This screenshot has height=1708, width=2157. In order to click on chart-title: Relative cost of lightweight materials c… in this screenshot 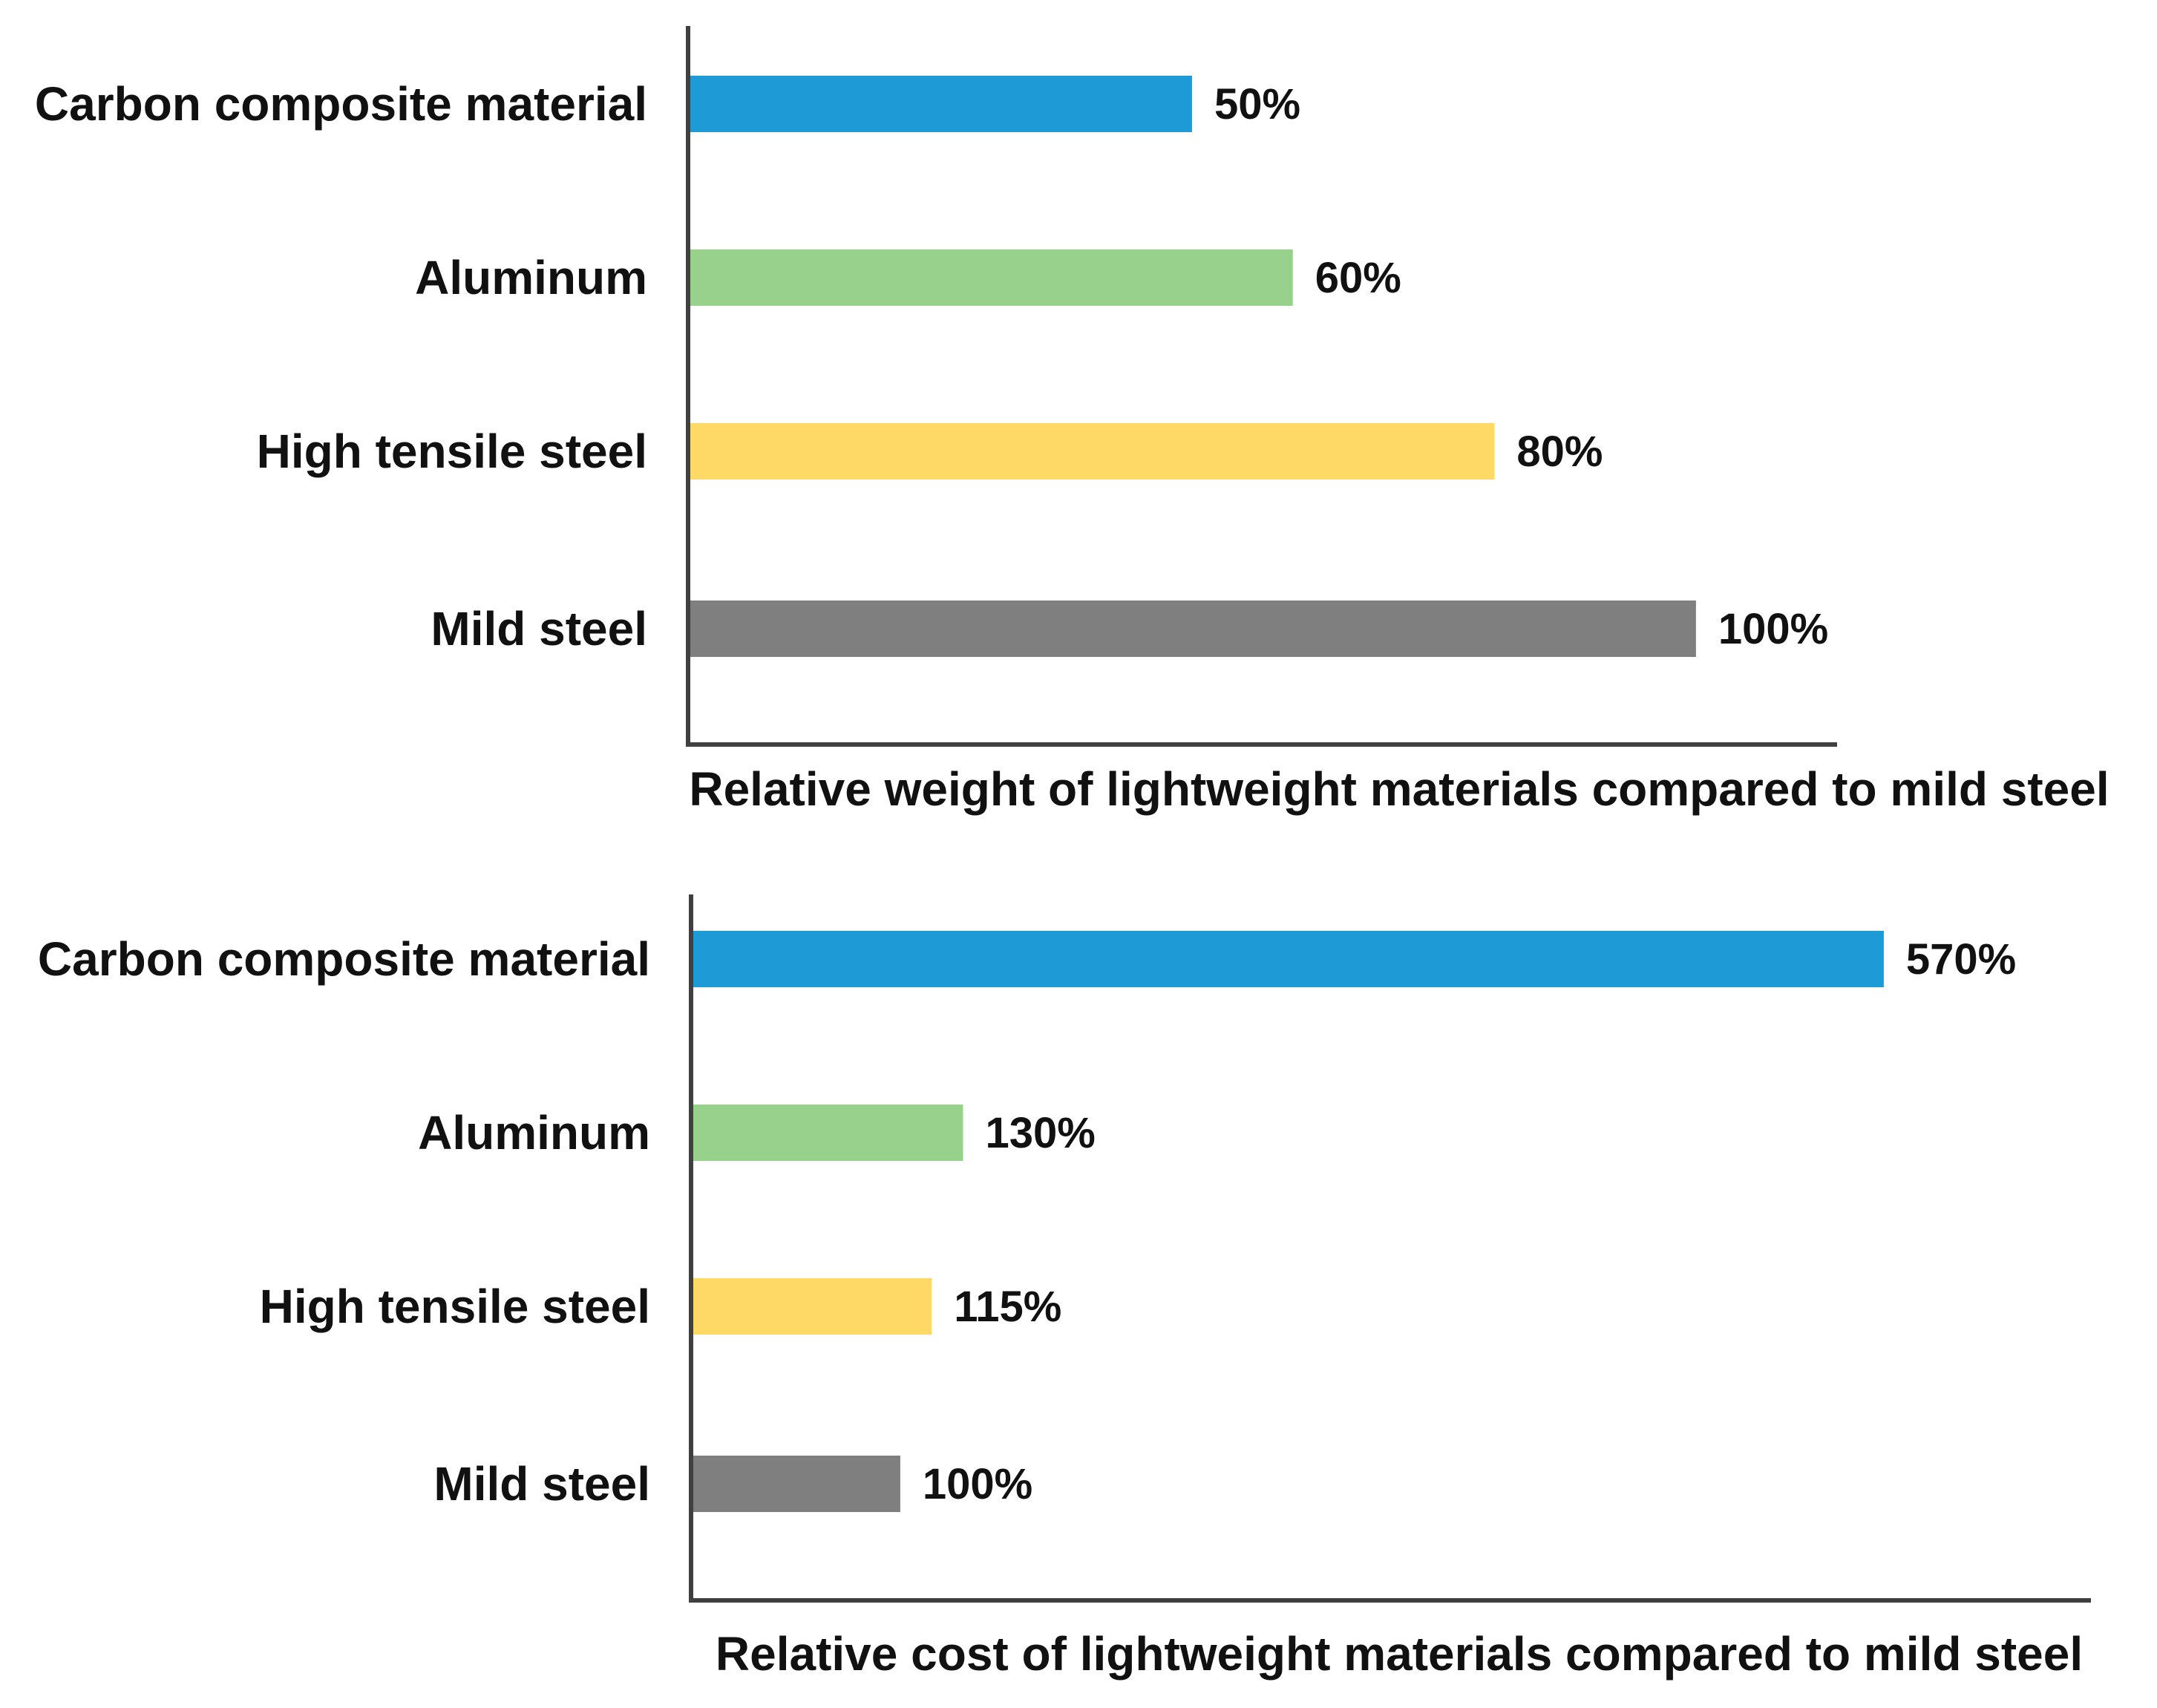, I will do `click(1399, 1654)`.